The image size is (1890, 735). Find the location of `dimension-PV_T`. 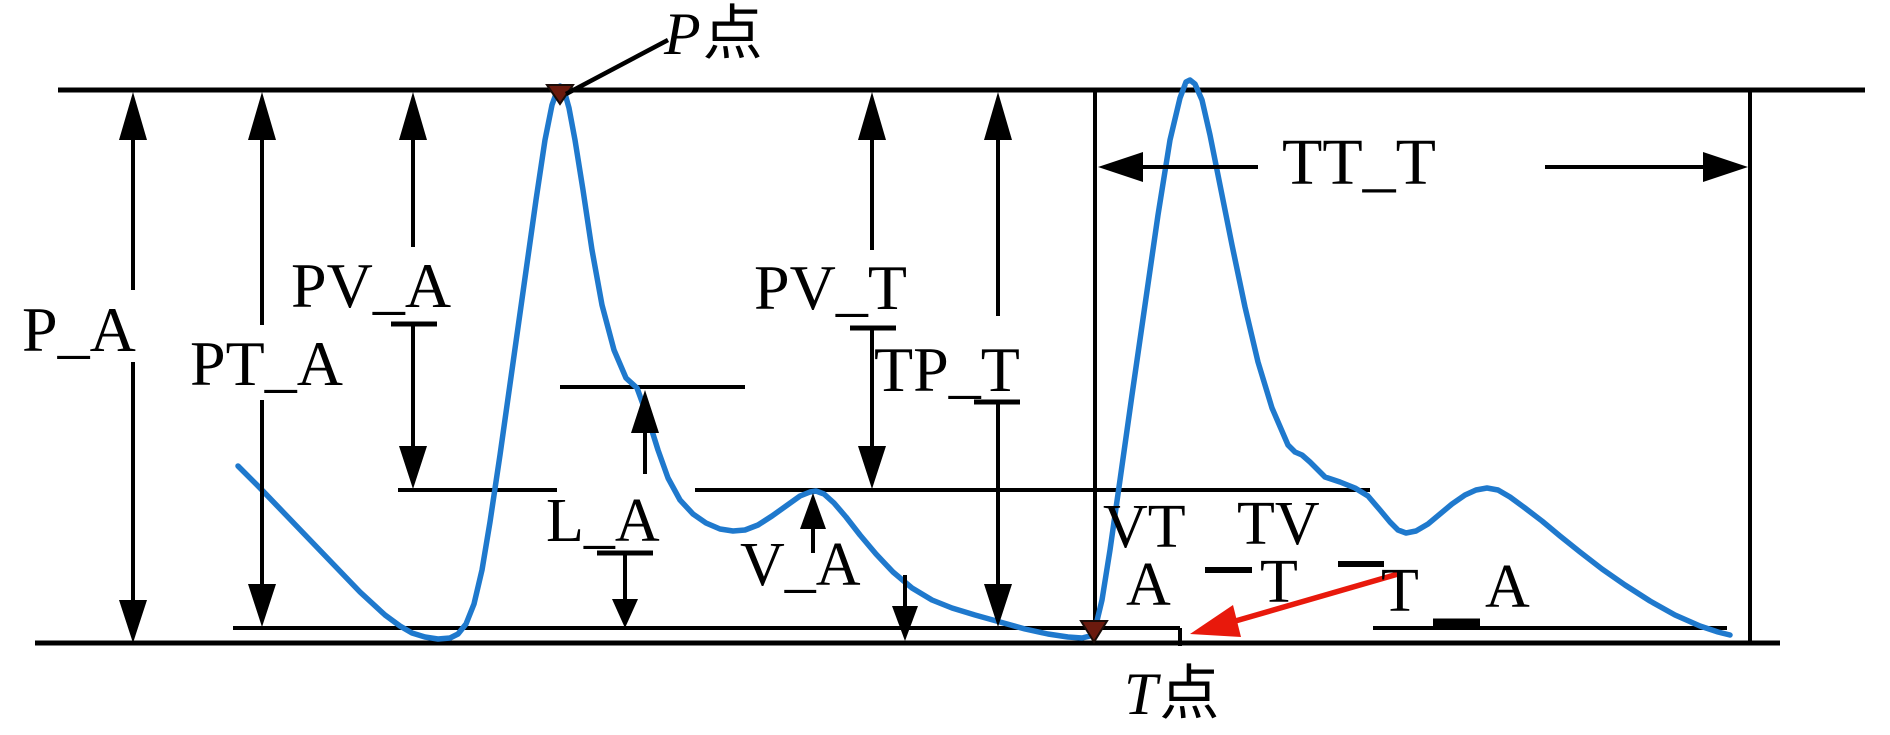

dimension-PV_T is located at coordinates (873, 290).